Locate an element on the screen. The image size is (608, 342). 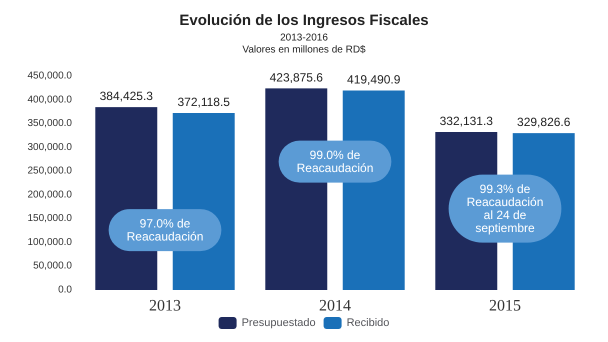
annotation: 97.0% de Reacaudación is located at coordinates (165, 230).